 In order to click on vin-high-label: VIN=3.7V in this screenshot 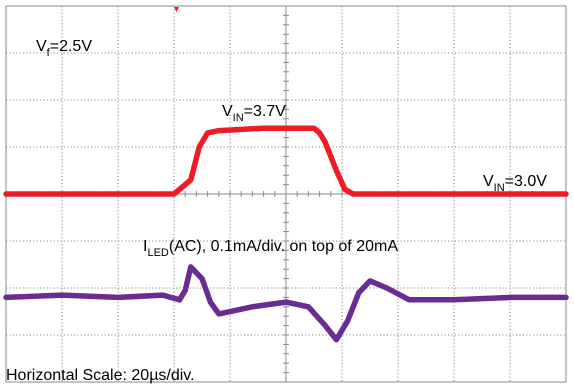, I will do `click(254, 113)`.